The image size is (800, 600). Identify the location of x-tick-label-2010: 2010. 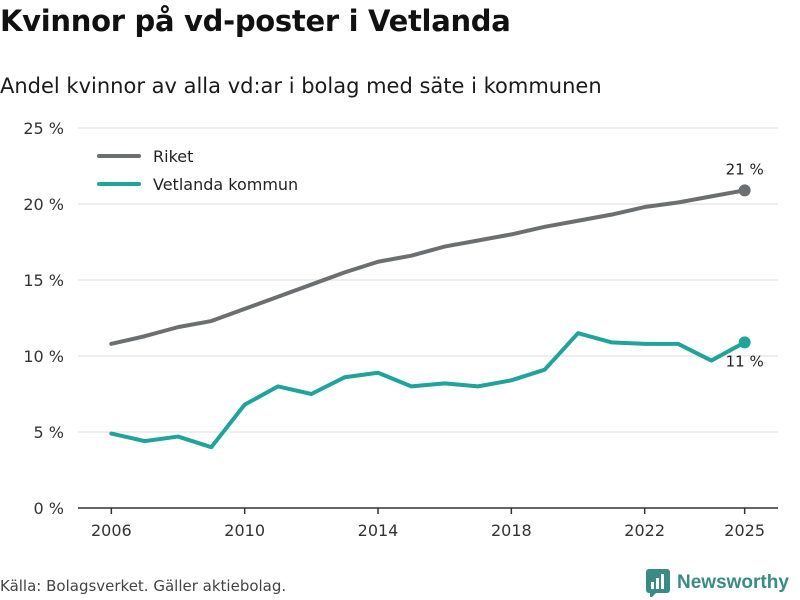
(244, 530).